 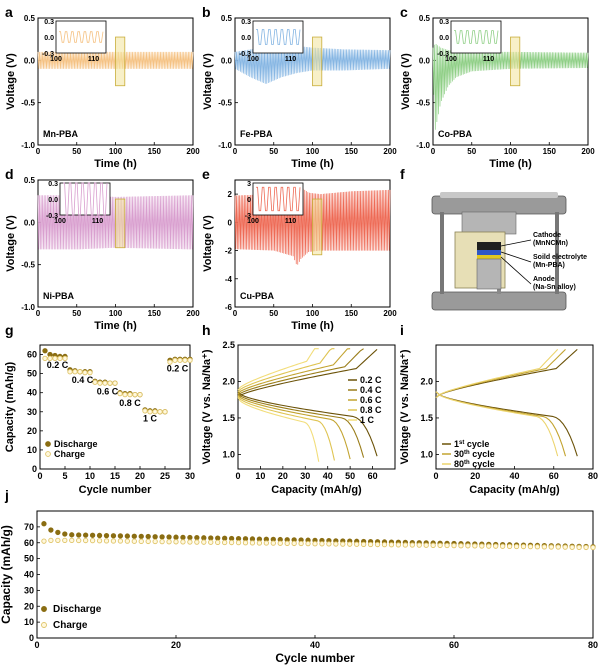 What do you see at coordinates (229, 307) in the screenshot?
I see `y-tick-label-e-0: -6` at bounding box center [229, 307].